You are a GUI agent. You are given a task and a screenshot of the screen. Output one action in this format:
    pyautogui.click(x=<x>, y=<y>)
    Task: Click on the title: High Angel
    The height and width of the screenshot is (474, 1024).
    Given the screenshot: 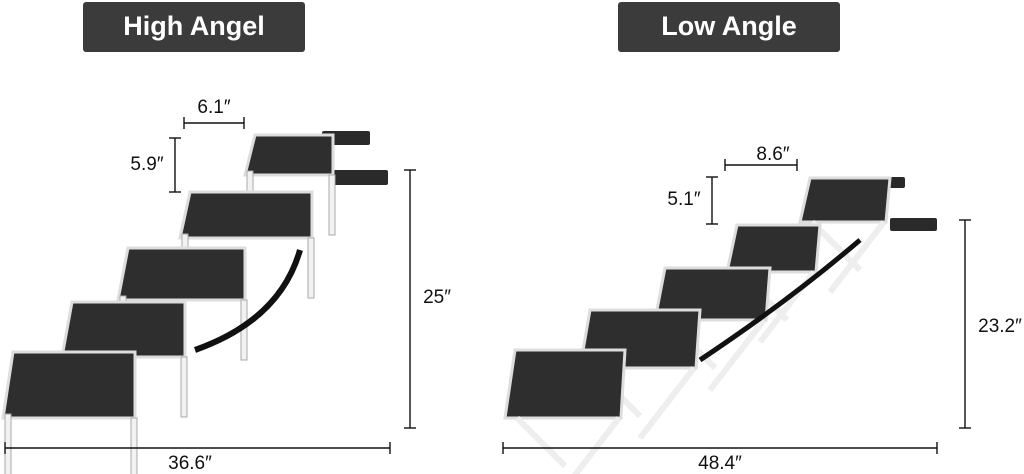 What is the action you would take?
    pyautogui.click(x=194, y=26)
    